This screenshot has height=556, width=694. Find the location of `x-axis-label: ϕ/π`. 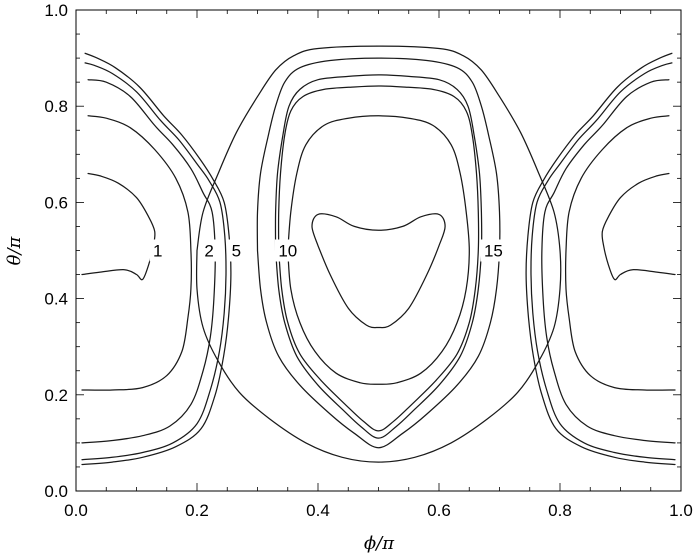

x-axis-label: ϕ/π is located at coordinates (379, 543).